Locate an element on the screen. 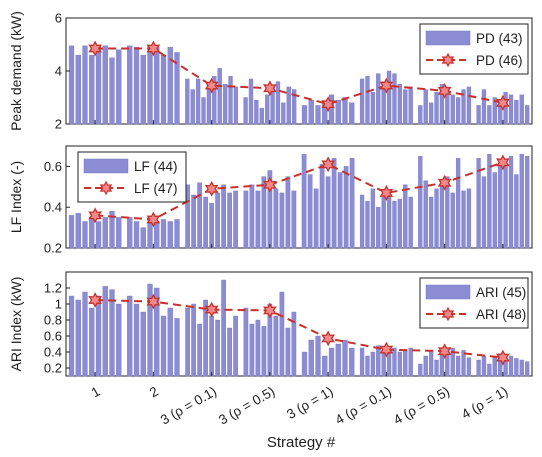  y-axis-label: ARI Index (kW) is located at coordinates (16, 324).